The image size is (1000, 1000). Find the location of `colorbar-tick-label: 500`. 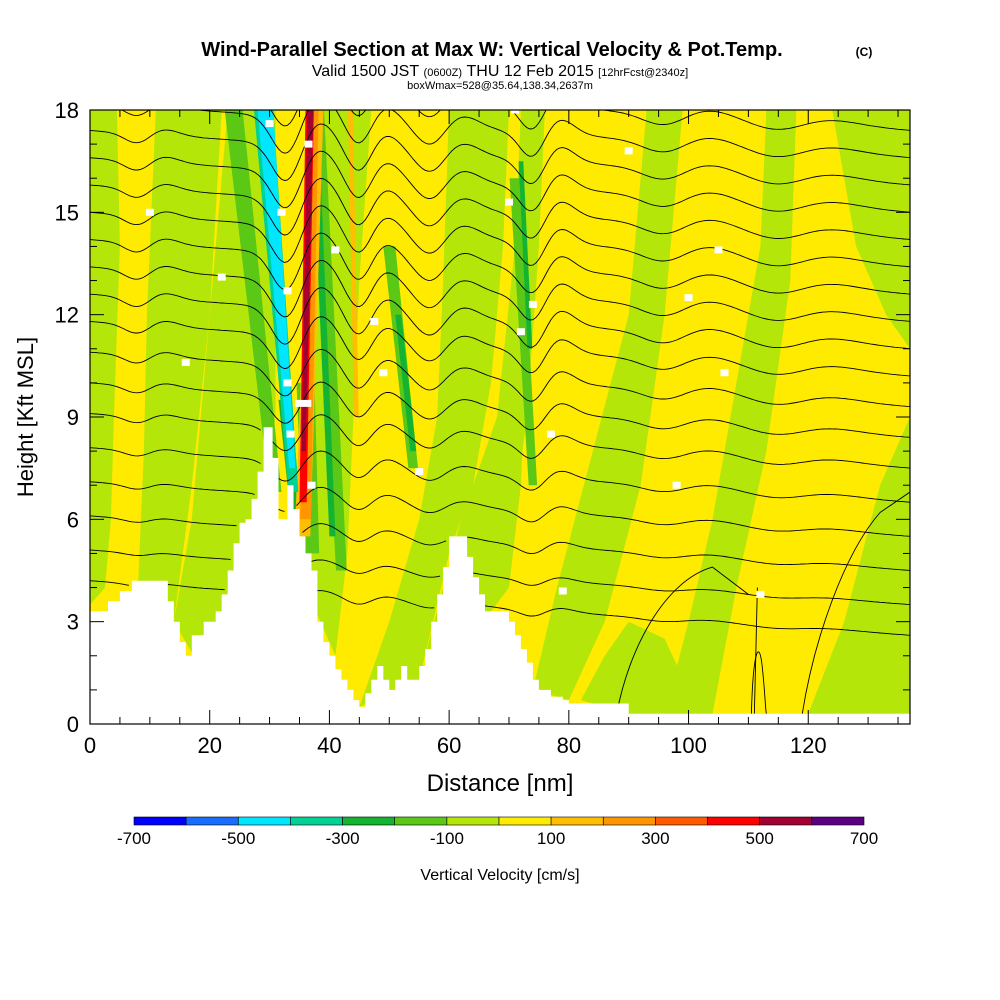

colorbar-tick-label: 500 is located at coordinates (760, 838).